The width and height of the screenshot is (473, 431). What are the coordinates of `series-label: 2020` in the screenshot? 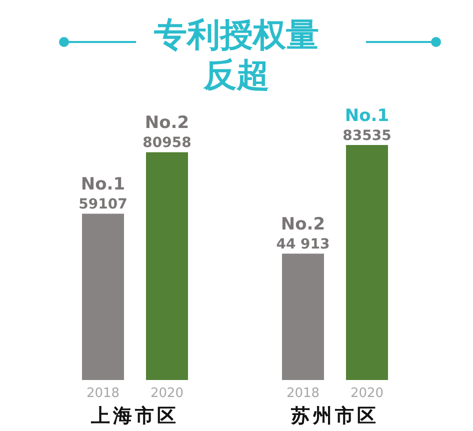 It's located at (167, 393).